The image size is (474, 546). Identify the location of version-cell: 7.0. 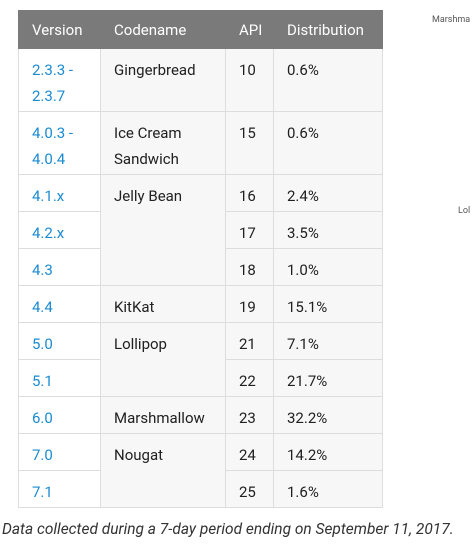
(59, 452).